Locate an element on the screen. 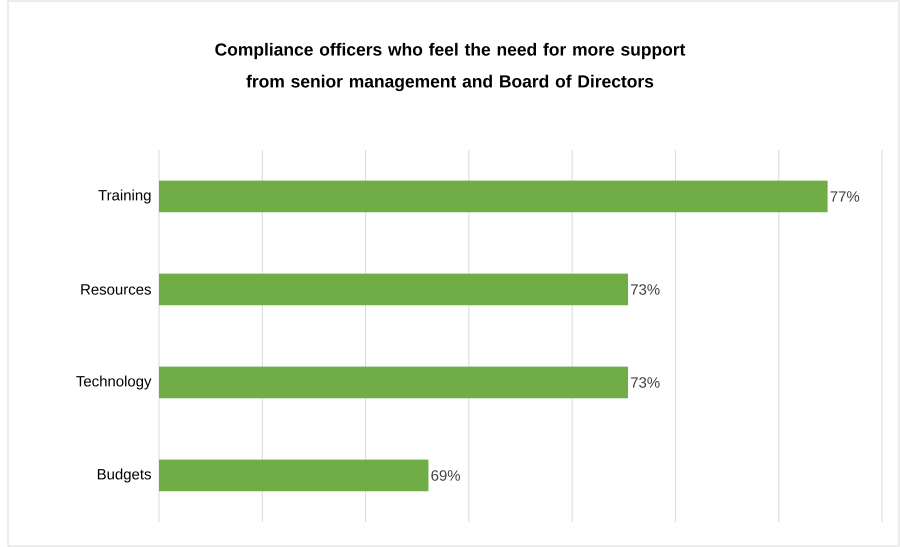  data-label: 69% is located at coordinates (445, 475).